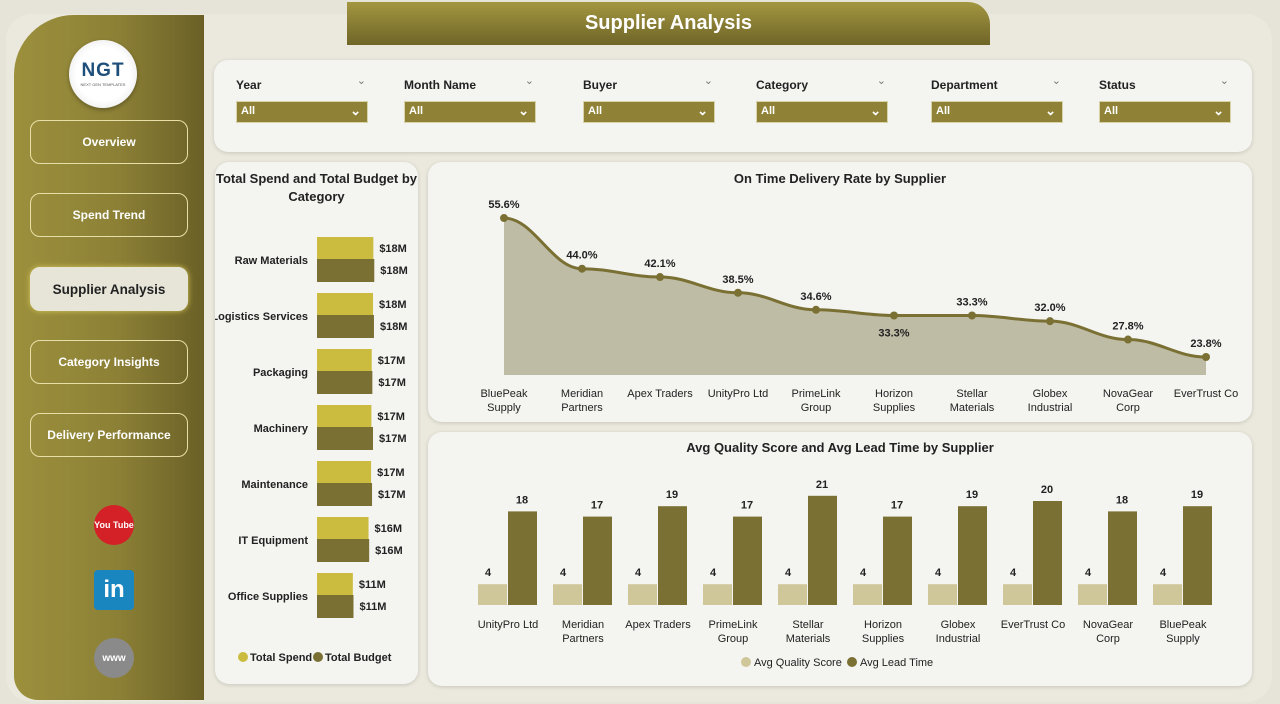 Image resolution: width=1280 pixels, height=704 pixels. What do you see at coordinates (109, 142) in the screenshot?
I see `nav-overview: Overview` at bounding box center [109, 142].